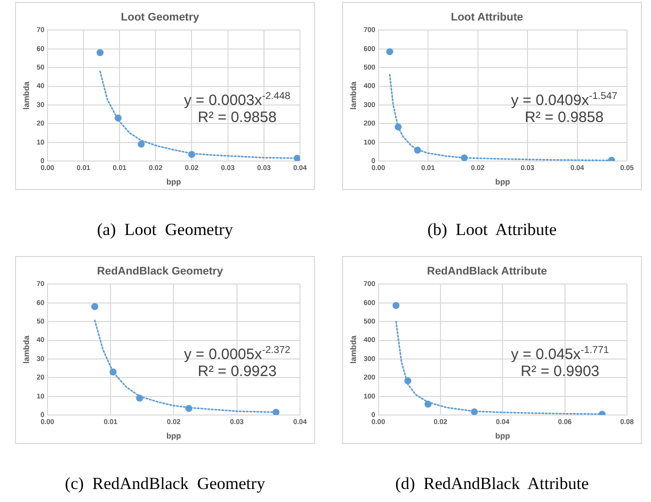 The width and height of the screenshot is (651, 502). What do you see at coordinates (160, 272) in the screenshot?
I see `chart-title: RedAndBlack Geometry` at bounding box center [160, 272].